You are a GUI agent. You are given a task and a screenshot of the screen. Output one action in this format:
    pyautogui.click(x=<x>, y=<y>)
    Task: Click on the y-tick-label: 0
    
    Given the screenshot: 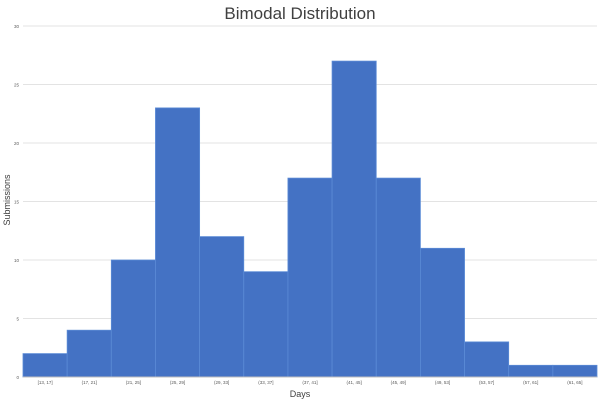 What is the action you would take?
    pyautogui.click(x=17, y=377)
    